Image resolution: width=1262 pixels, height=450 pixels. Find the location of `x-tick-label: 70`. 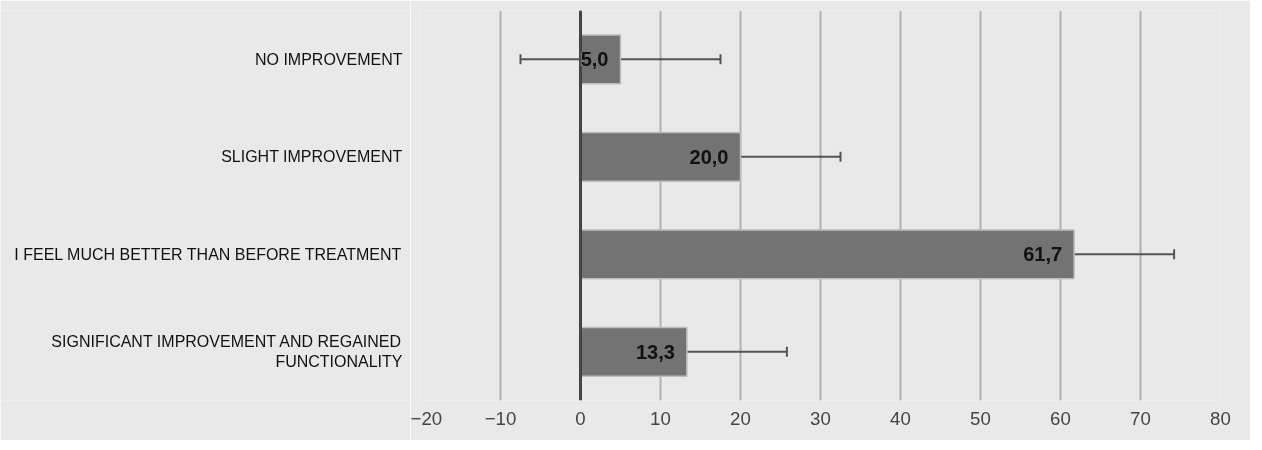

x-tick-label: 70 is located at coordinates (1140, 418).